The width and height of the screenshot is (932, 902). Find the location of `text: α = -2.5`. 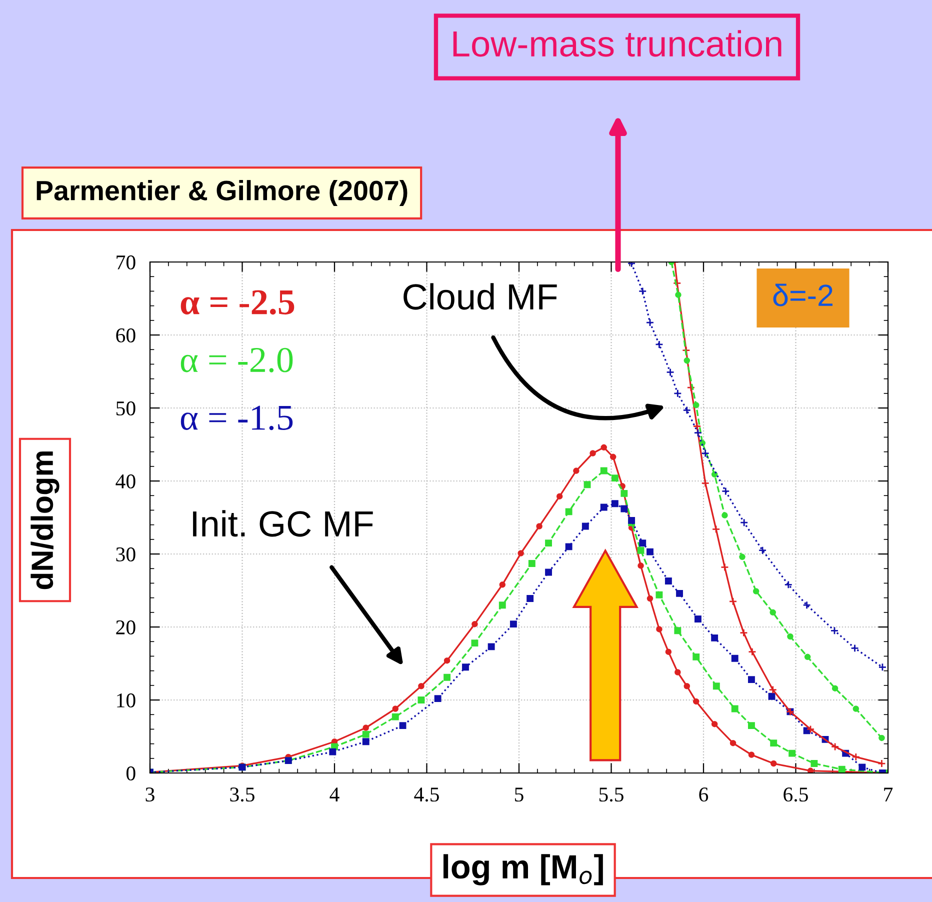

text: α = -2.5 is located at coordinates (237, 302).